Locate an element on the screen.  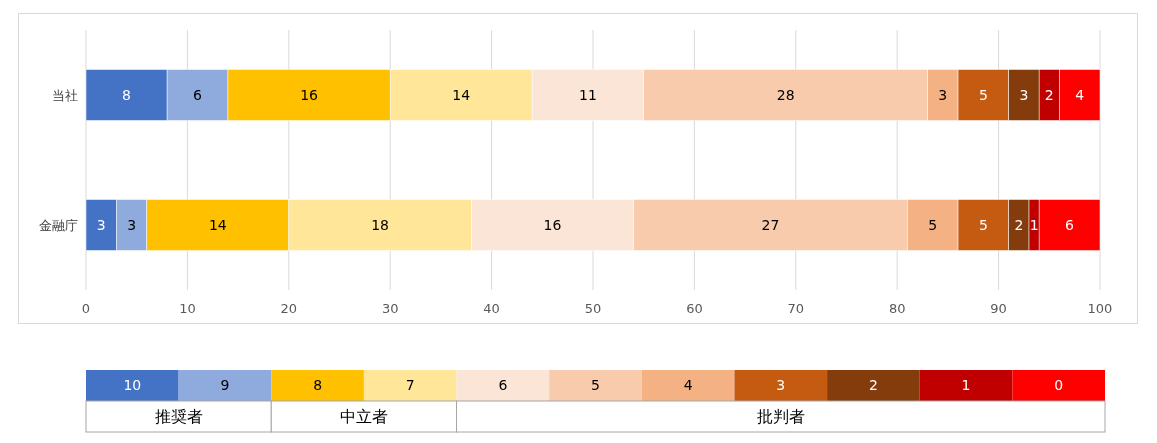
data-label: 8 is located at coordinates (127, 94).